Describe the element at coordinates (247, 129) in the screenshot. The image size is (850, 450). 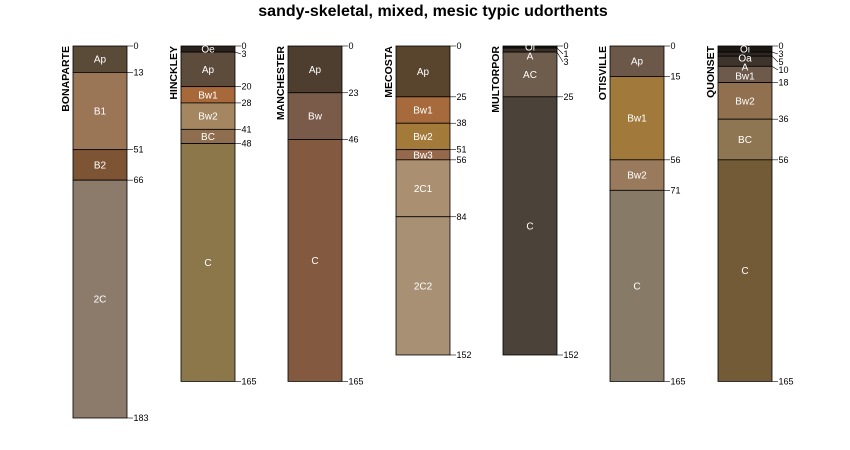
I see `depth-label: 41` at that location.